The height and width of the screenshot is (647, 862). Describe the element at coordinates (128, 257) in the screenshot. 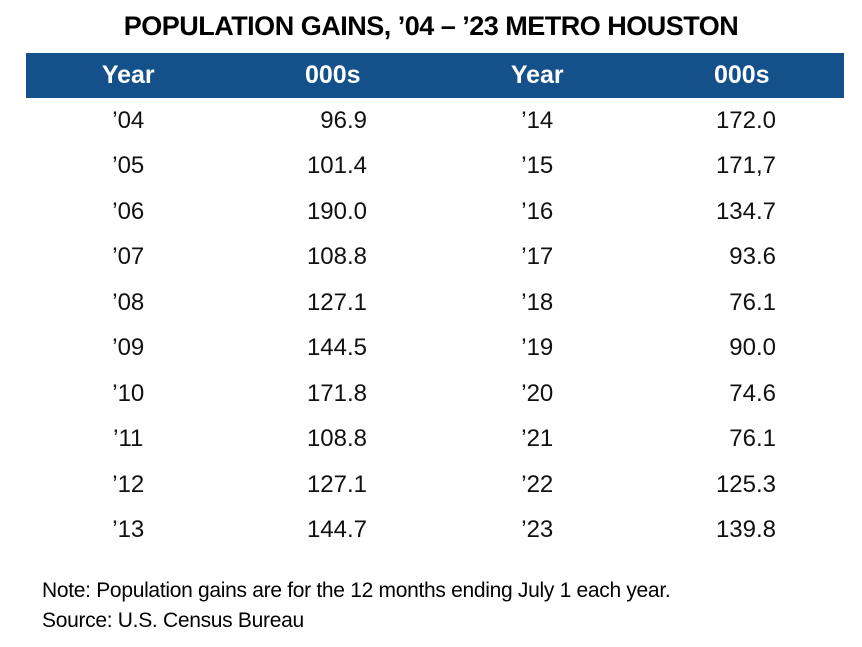

I see `year-cell: ’07` at that location.